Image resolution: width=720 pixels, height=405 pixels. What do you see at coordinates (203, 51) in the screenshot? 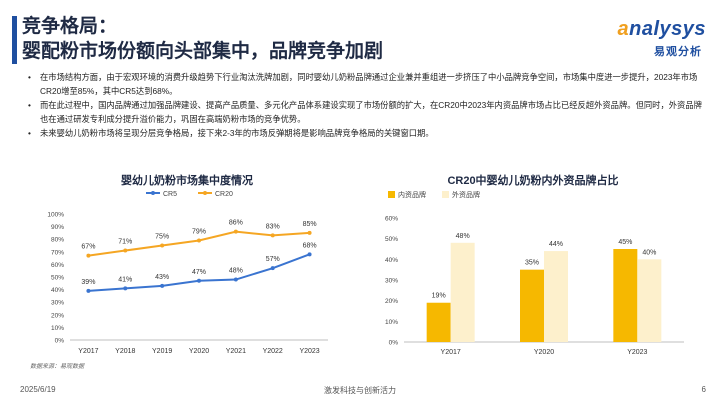
I see `page-title-line2: 婴配粉市场份额向头部集中，品牌竞争加剧` at bounding box center [203, 51].